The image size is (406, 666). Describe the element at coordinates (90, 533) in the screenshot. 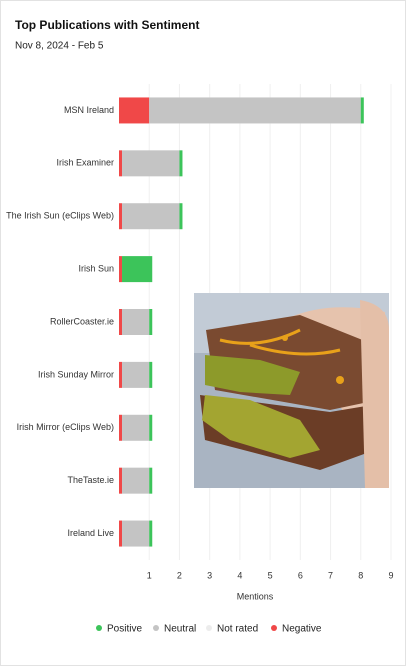

I see `y-tick-label: Ireland Live` at that location.